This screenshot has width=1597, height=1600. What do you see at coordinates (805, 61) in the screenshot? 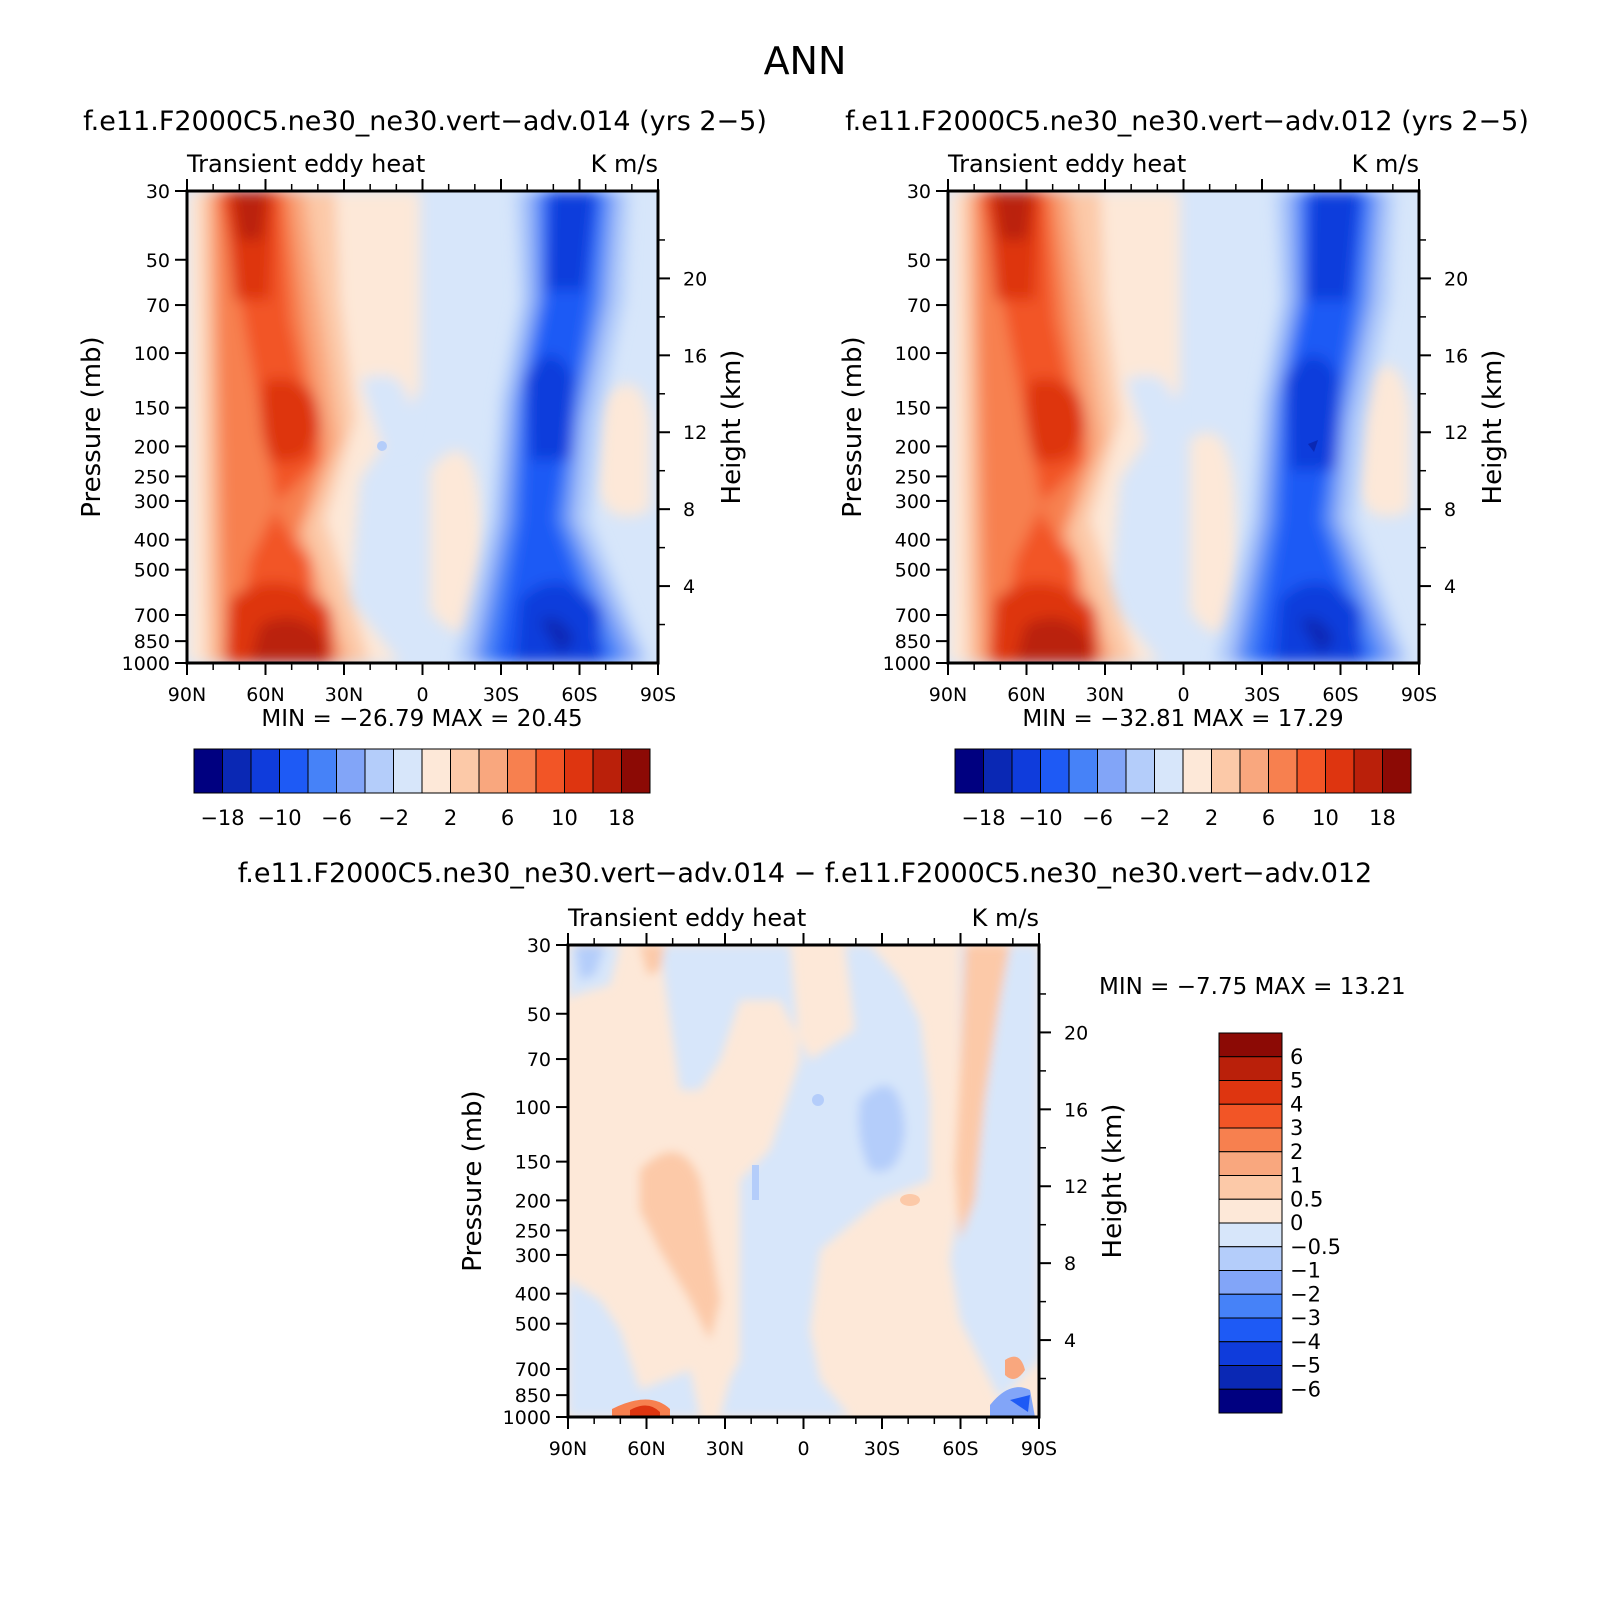
I see `page-title: ANN` at bounding box center [805, 61].